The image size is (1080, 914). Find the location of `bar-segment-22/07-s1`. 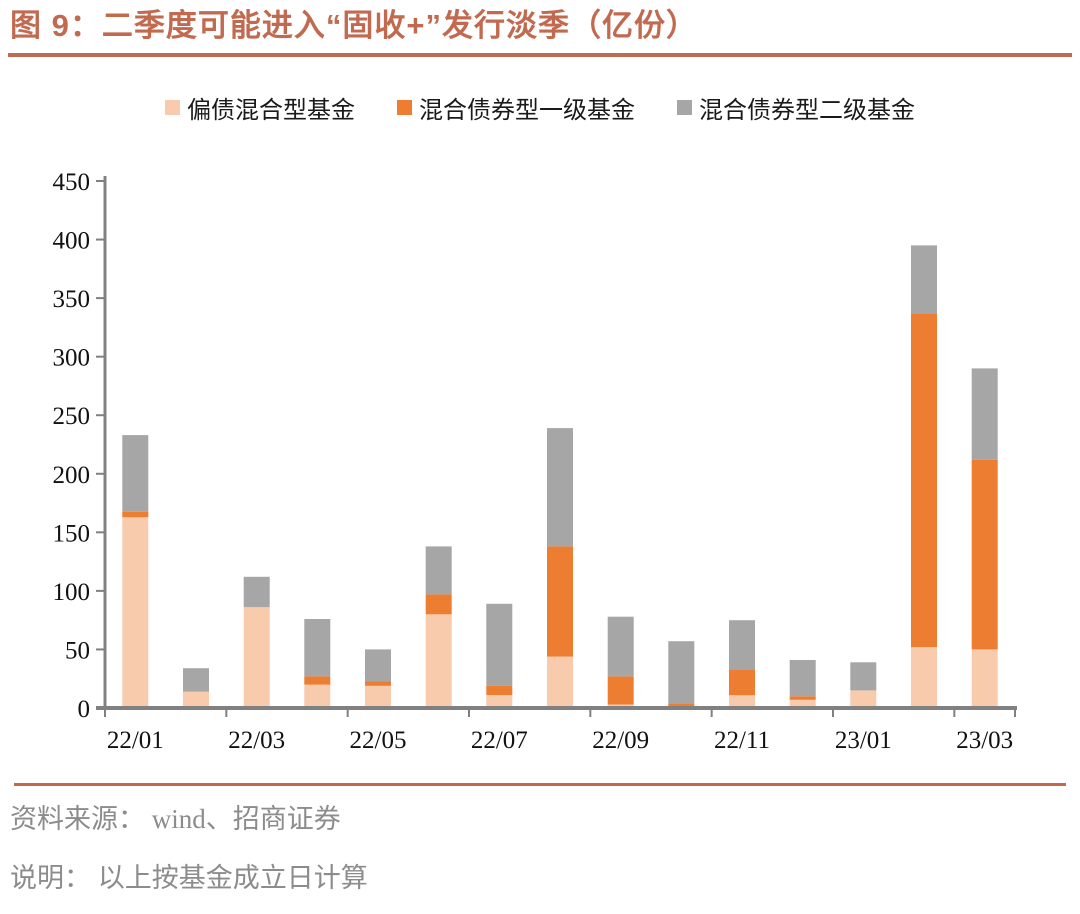

bar-segment-22/07-s1 is located at coordinates (499, 690).